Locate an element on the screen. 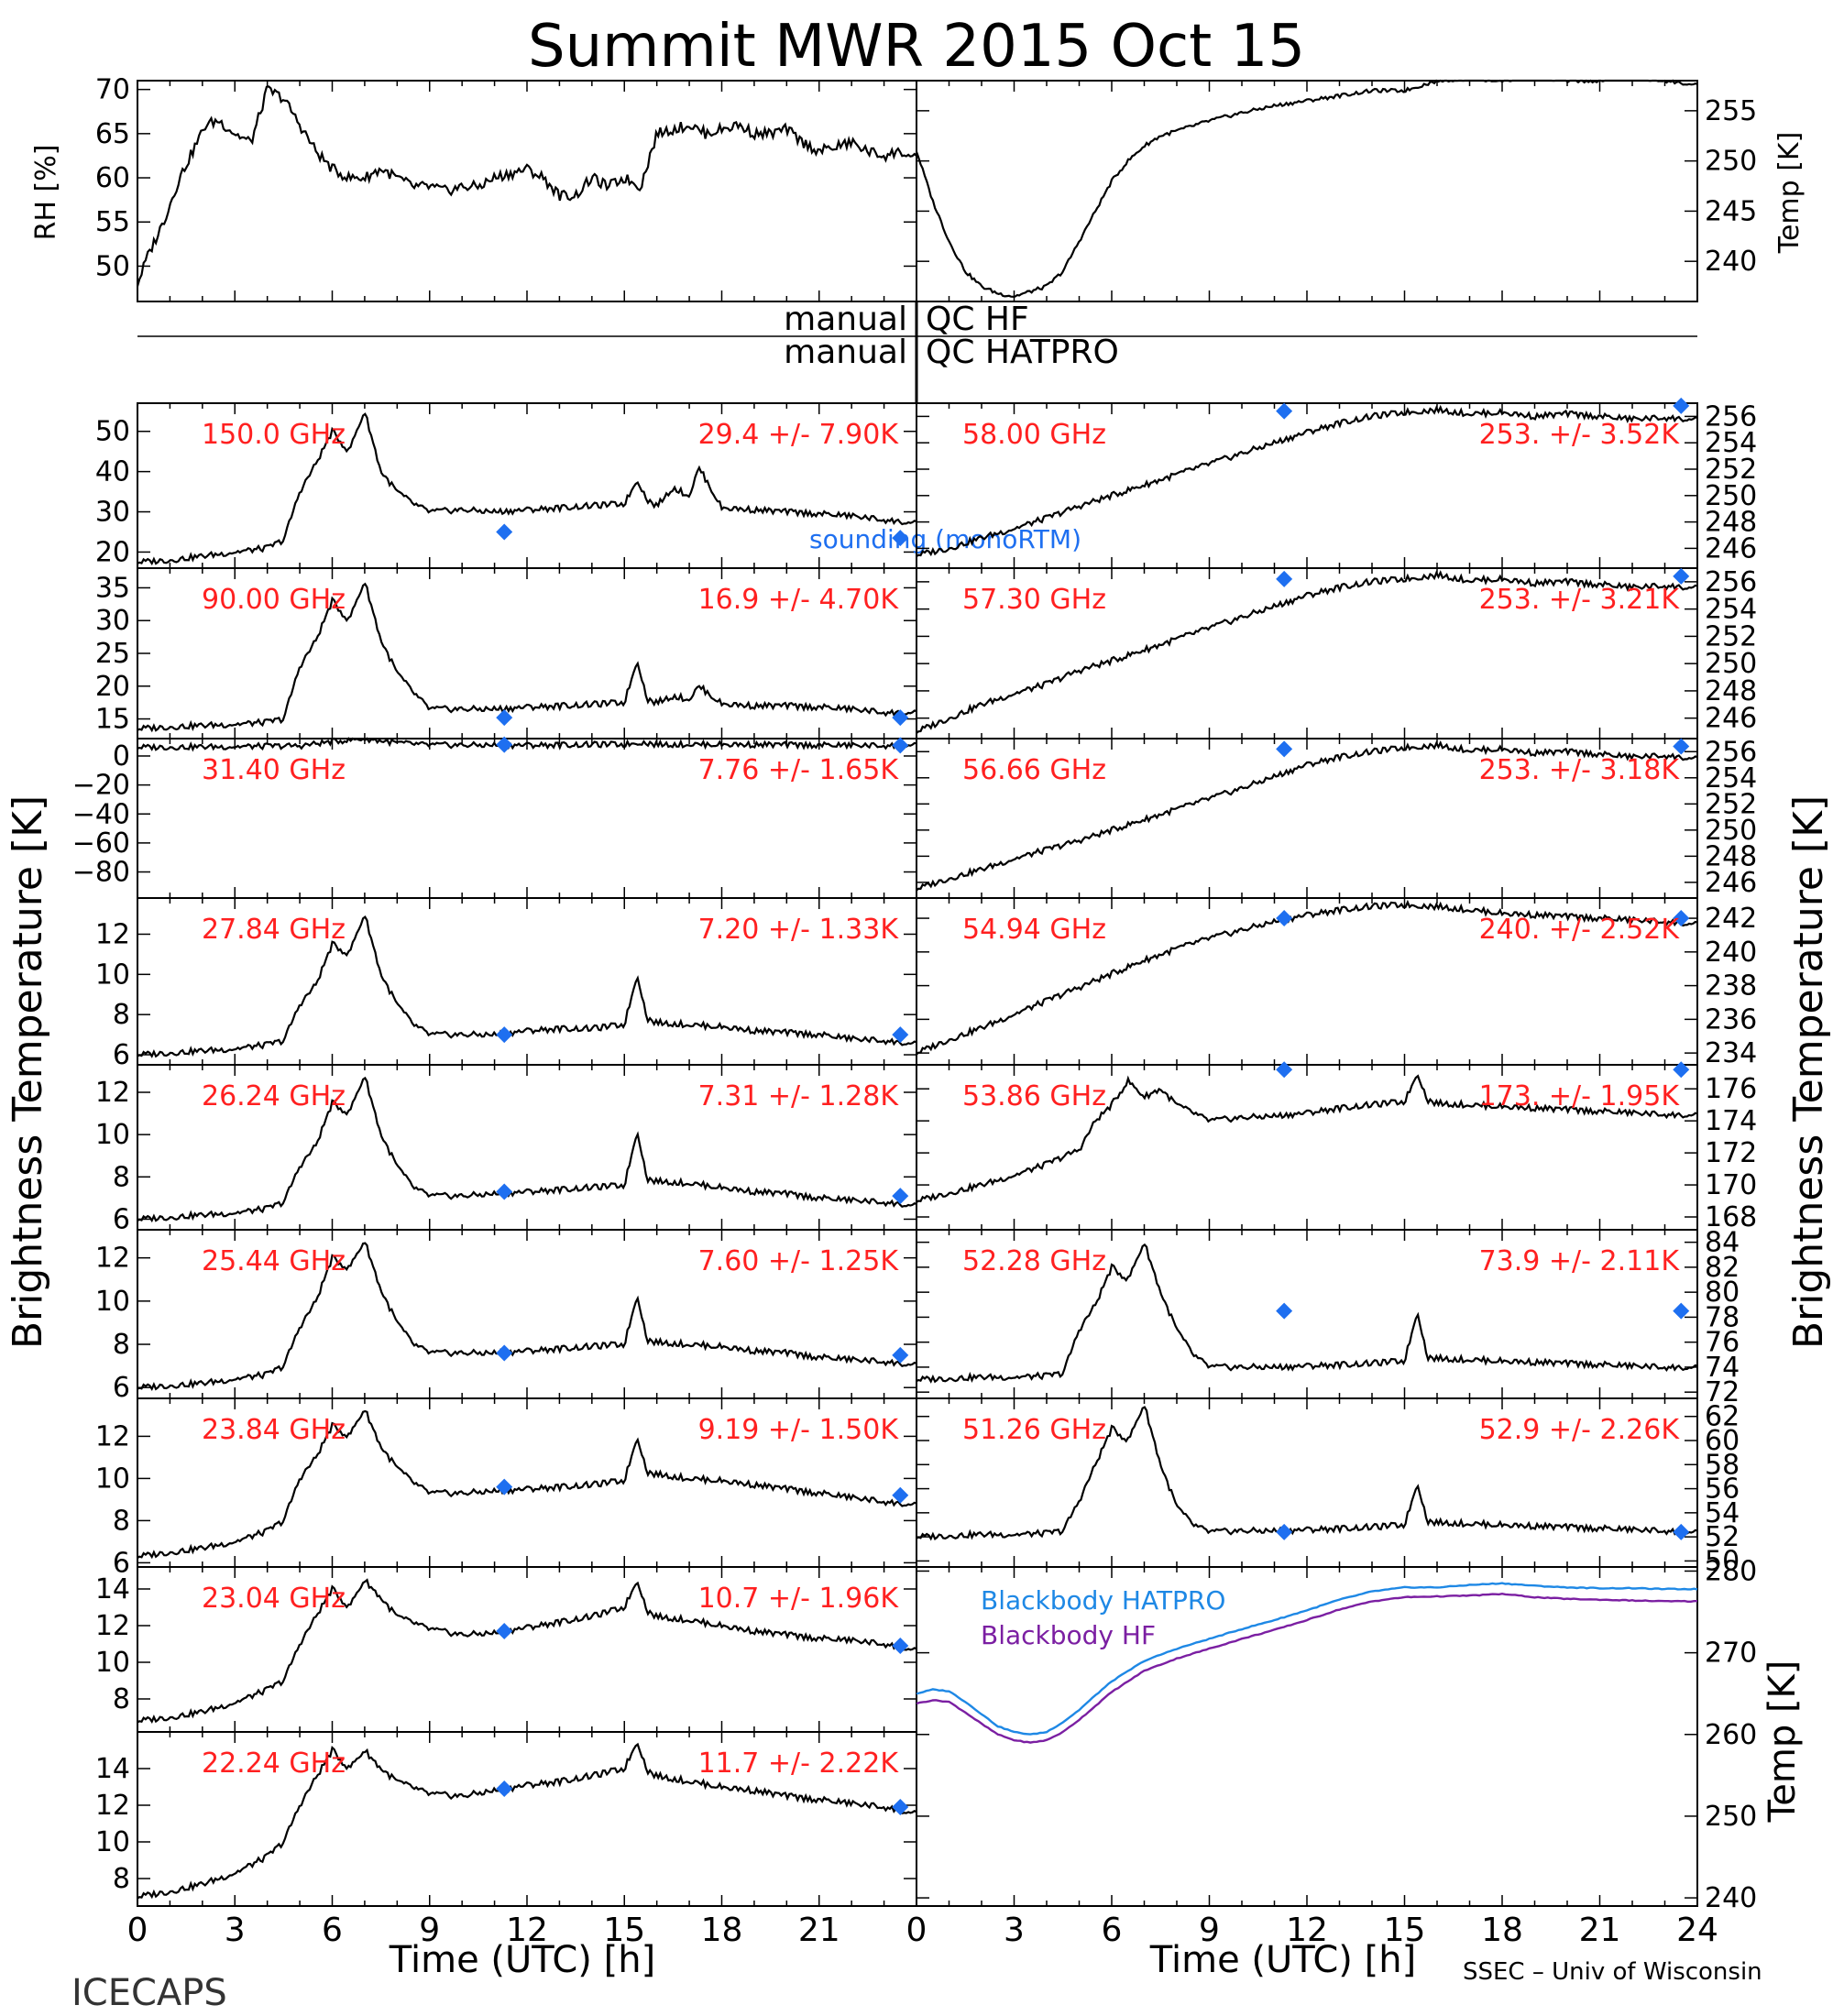 This screenshot has width=1833, height=2016. y-tick-label: 252 is located at coordinates (1731, 470).